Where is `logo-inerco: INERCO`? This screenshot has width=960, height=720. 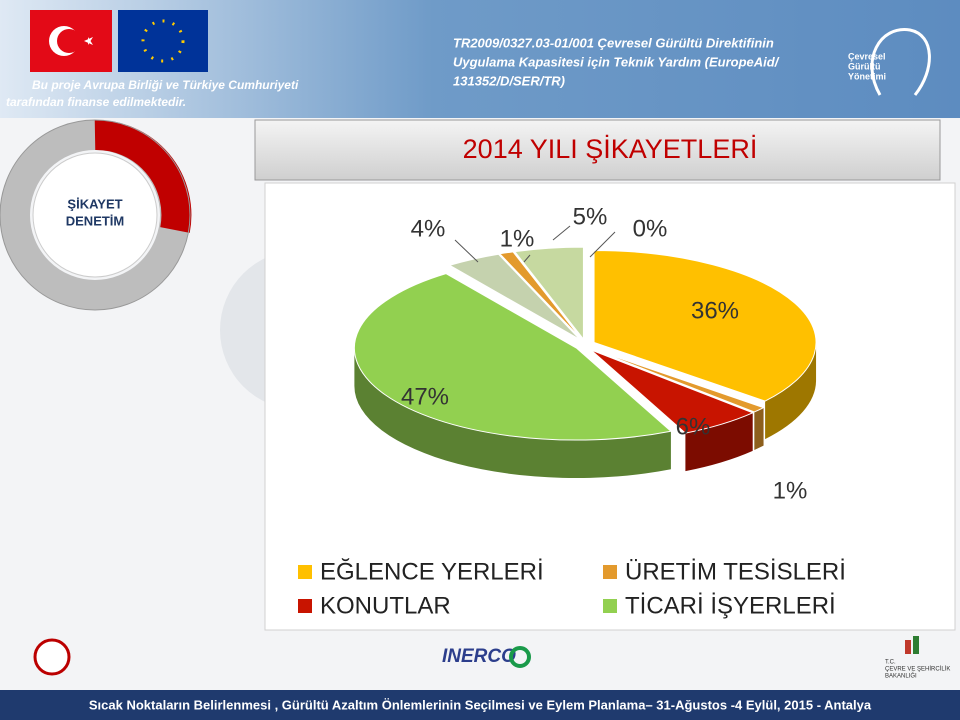
logo-inerco: INERCO is located at coordinates (479, 656).